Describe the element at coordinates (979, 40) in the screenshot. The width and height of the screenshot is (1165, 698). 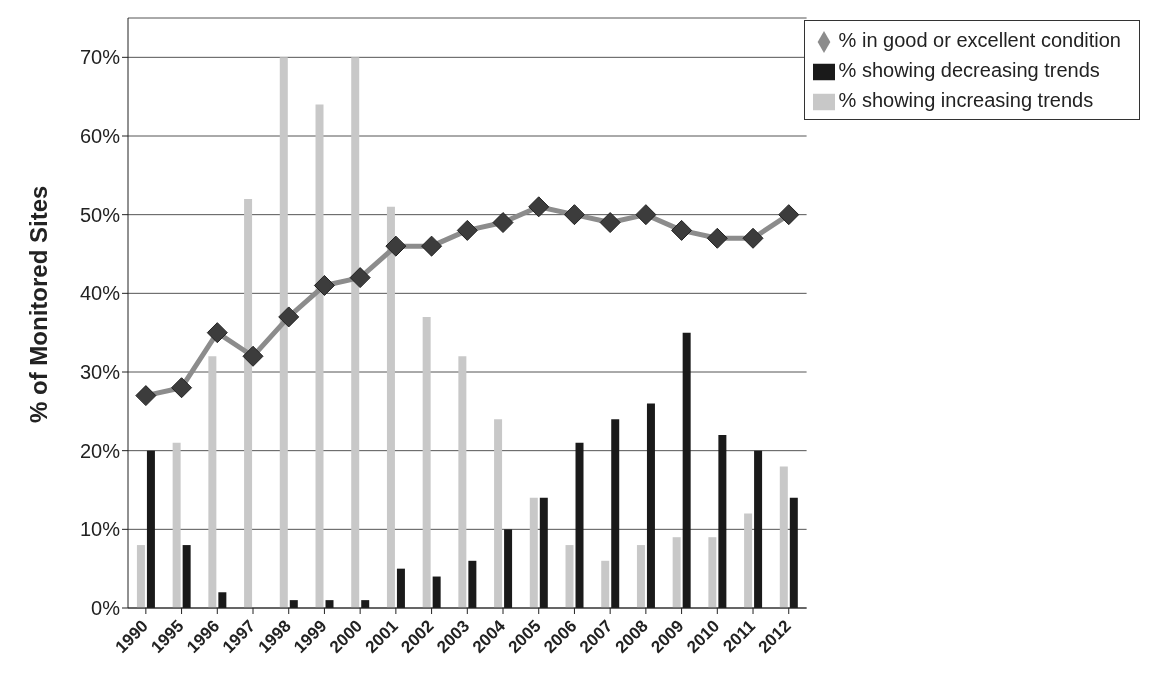
I see `legend-label: % in good or excellent condition` at that location.